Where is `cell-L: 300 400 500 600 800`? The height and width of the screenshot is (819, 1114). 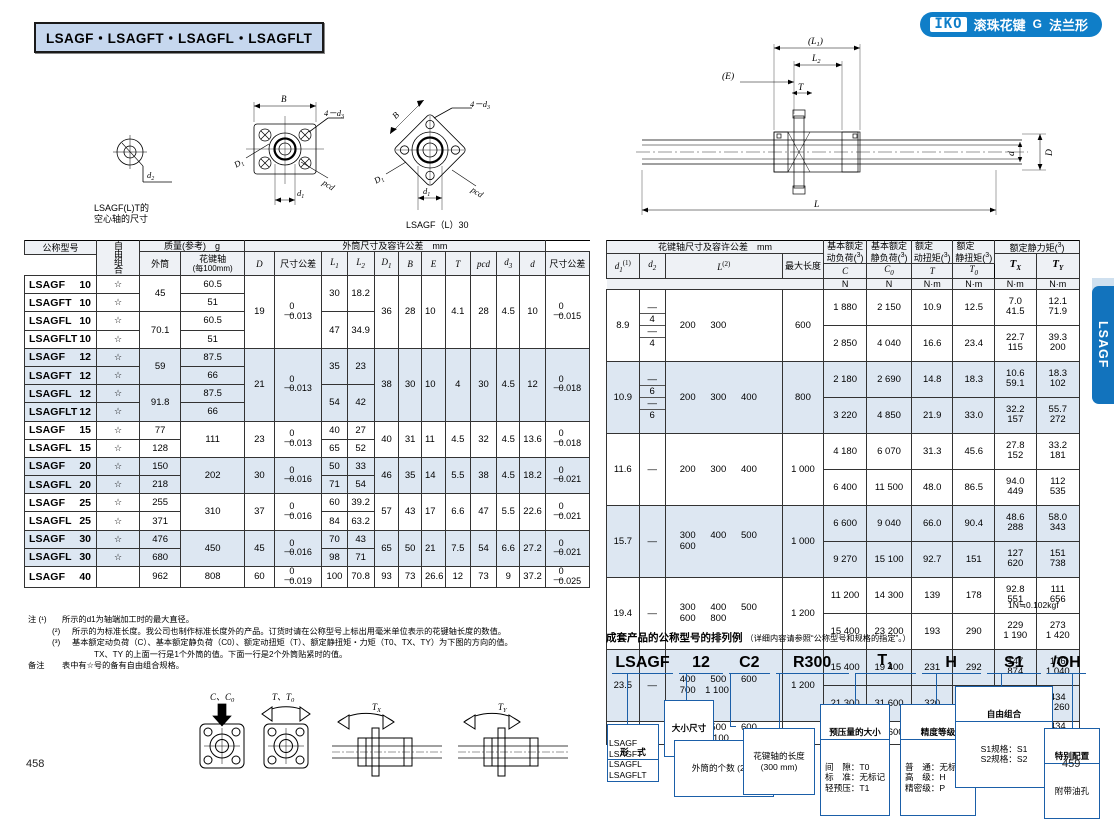
cell-L: 300 400 500 600 800 is located at coordinates (723, 613).